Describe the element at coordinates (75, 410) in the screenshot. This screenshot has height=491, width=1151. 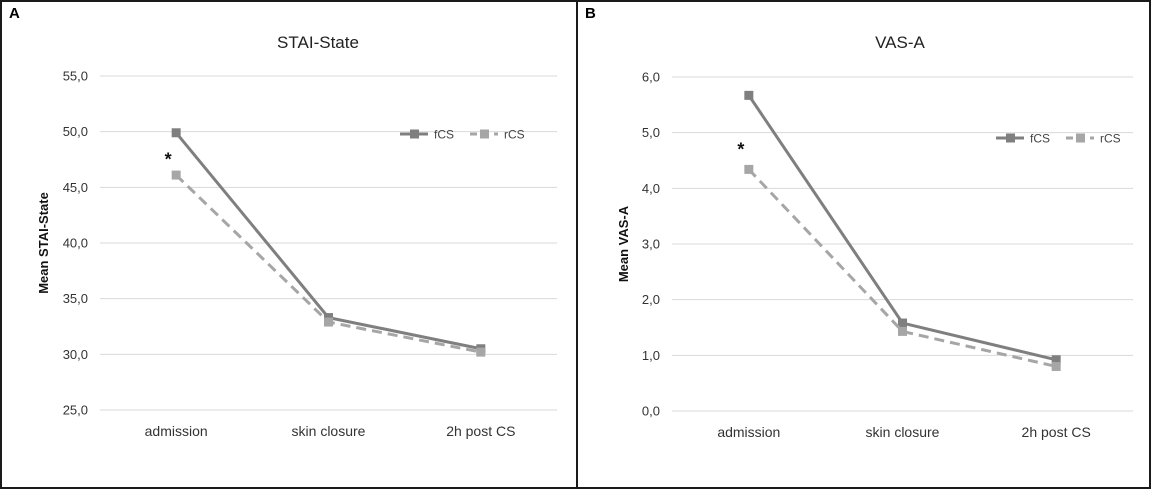
I see `y-tick-label: 25,0` at that location.